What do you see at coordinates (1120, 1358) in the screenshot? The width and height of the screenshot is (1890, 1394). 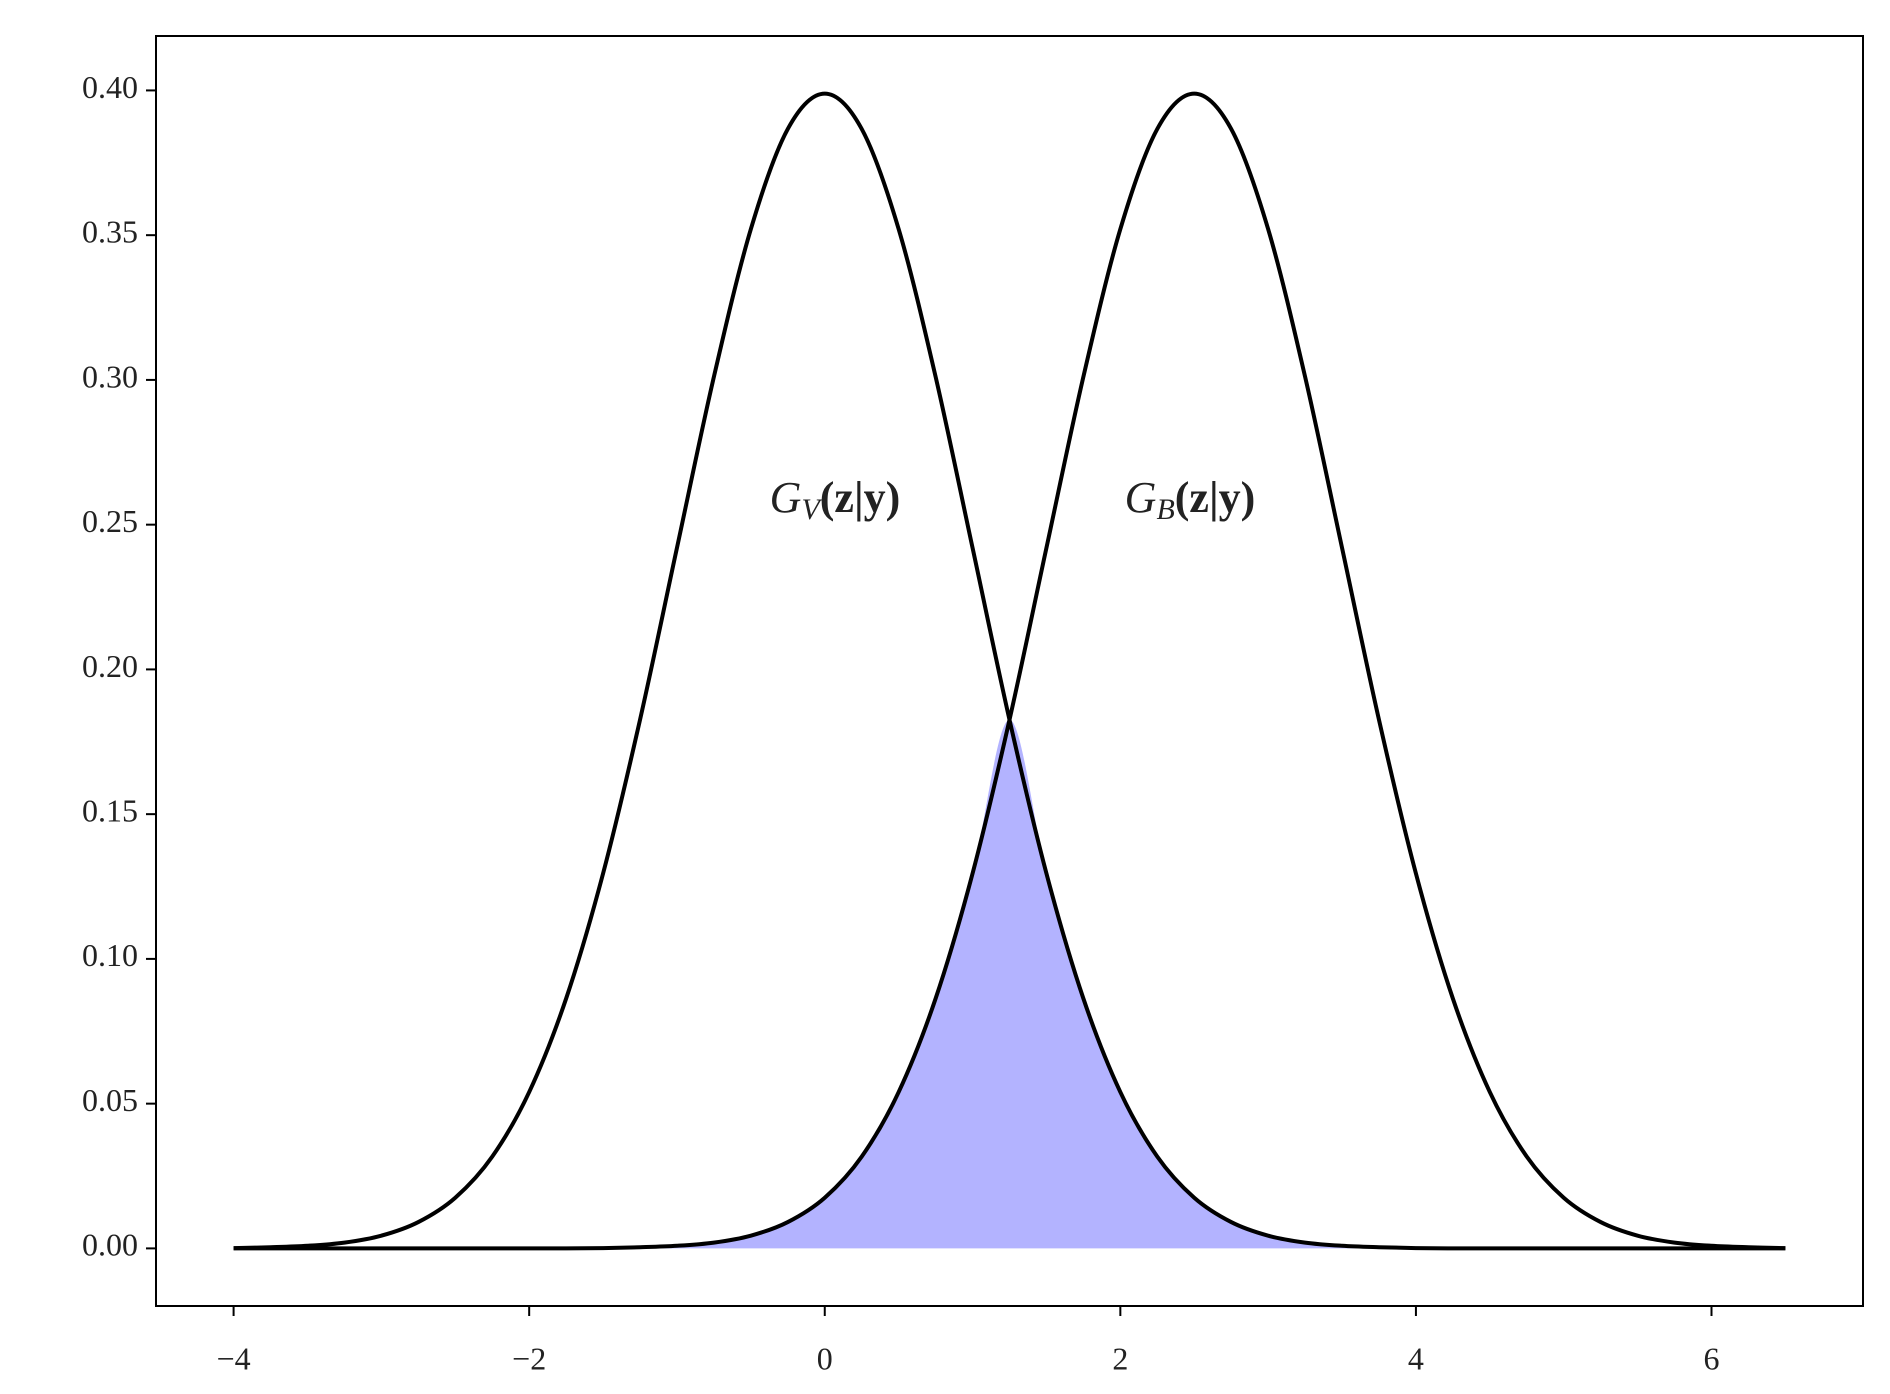 I see `x-tick-label: 2` at bounding box center [1120, 1358].